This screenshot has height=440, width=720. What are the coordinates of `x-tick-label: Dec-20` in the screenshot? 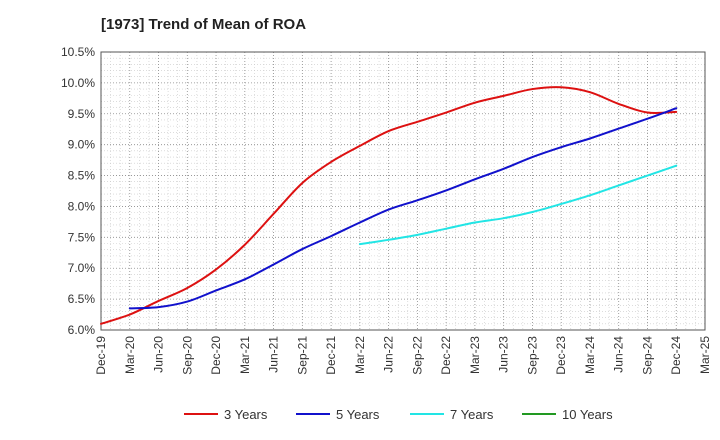 It's located at (216, 355).